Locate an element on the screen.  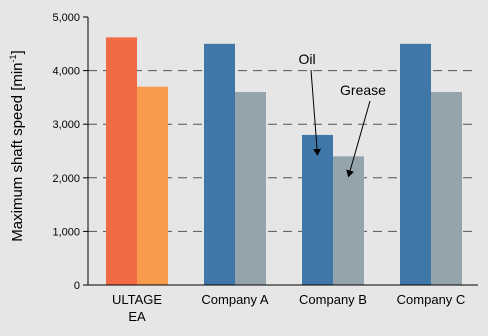
y-tick-label: 2,000 is located at coordinates (66, 179).